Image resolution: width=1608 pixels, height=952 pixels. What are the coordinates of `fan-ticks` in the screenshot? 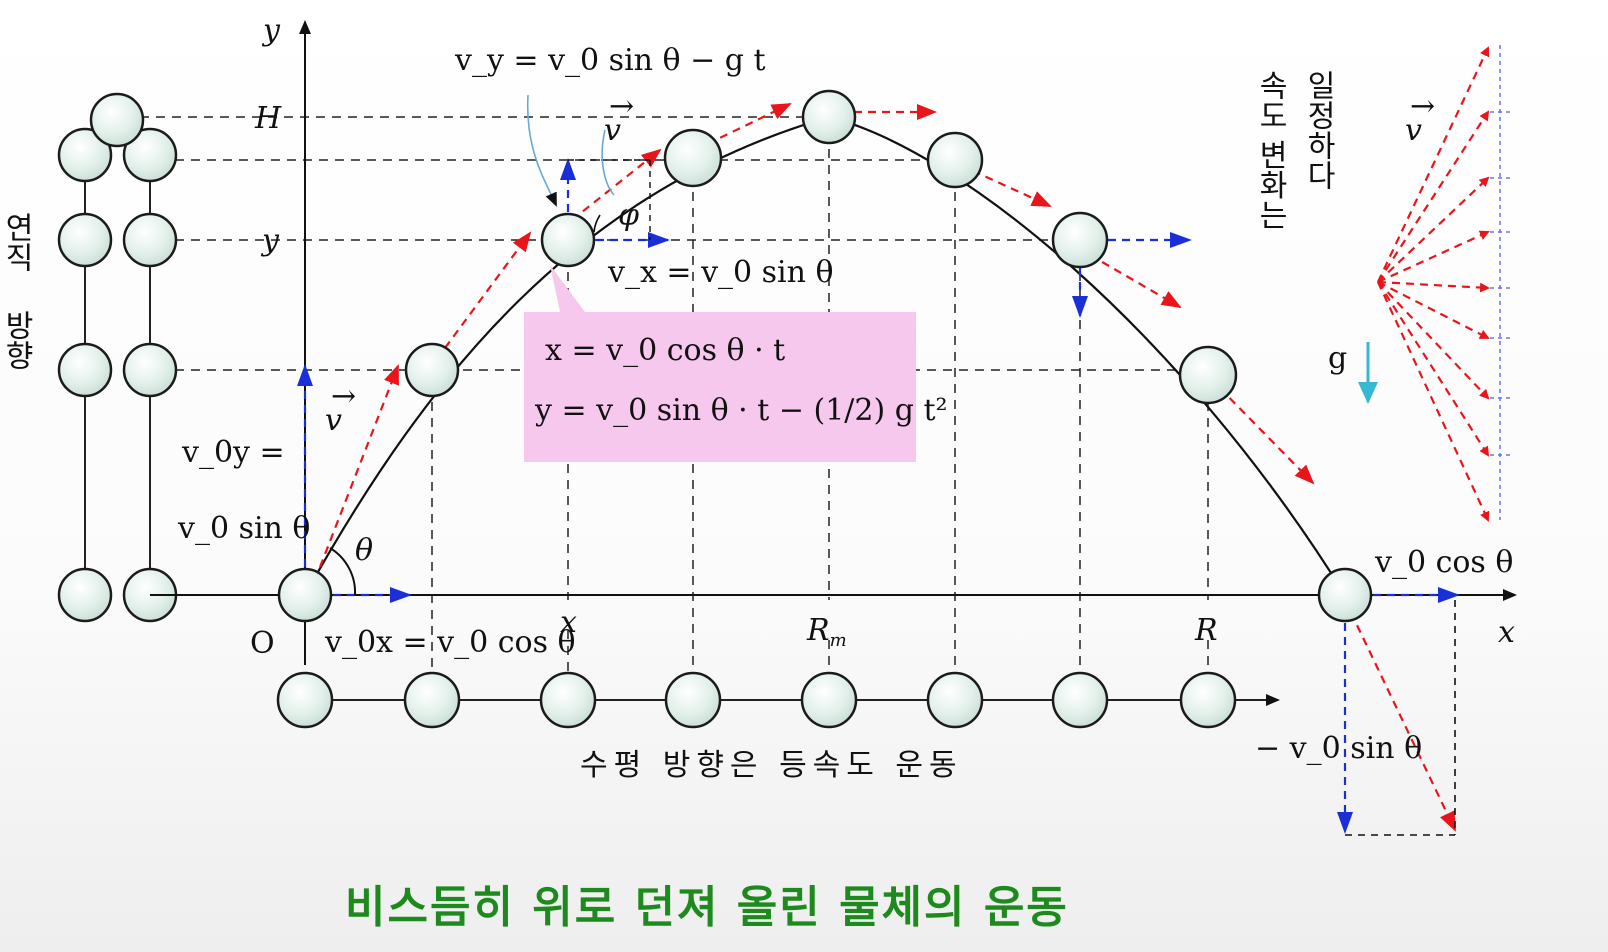 It's located at (1500, 282).